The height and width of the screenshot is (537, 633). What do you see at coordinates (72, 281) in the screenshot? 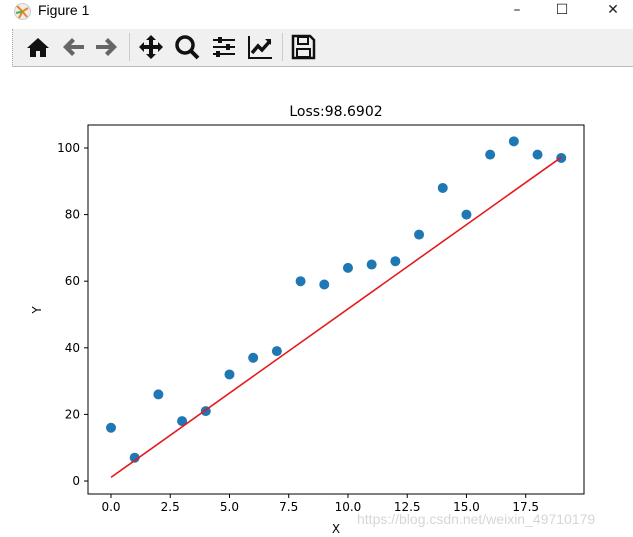
I see `y-tick-label: 60` at bounding box center [72, 281].